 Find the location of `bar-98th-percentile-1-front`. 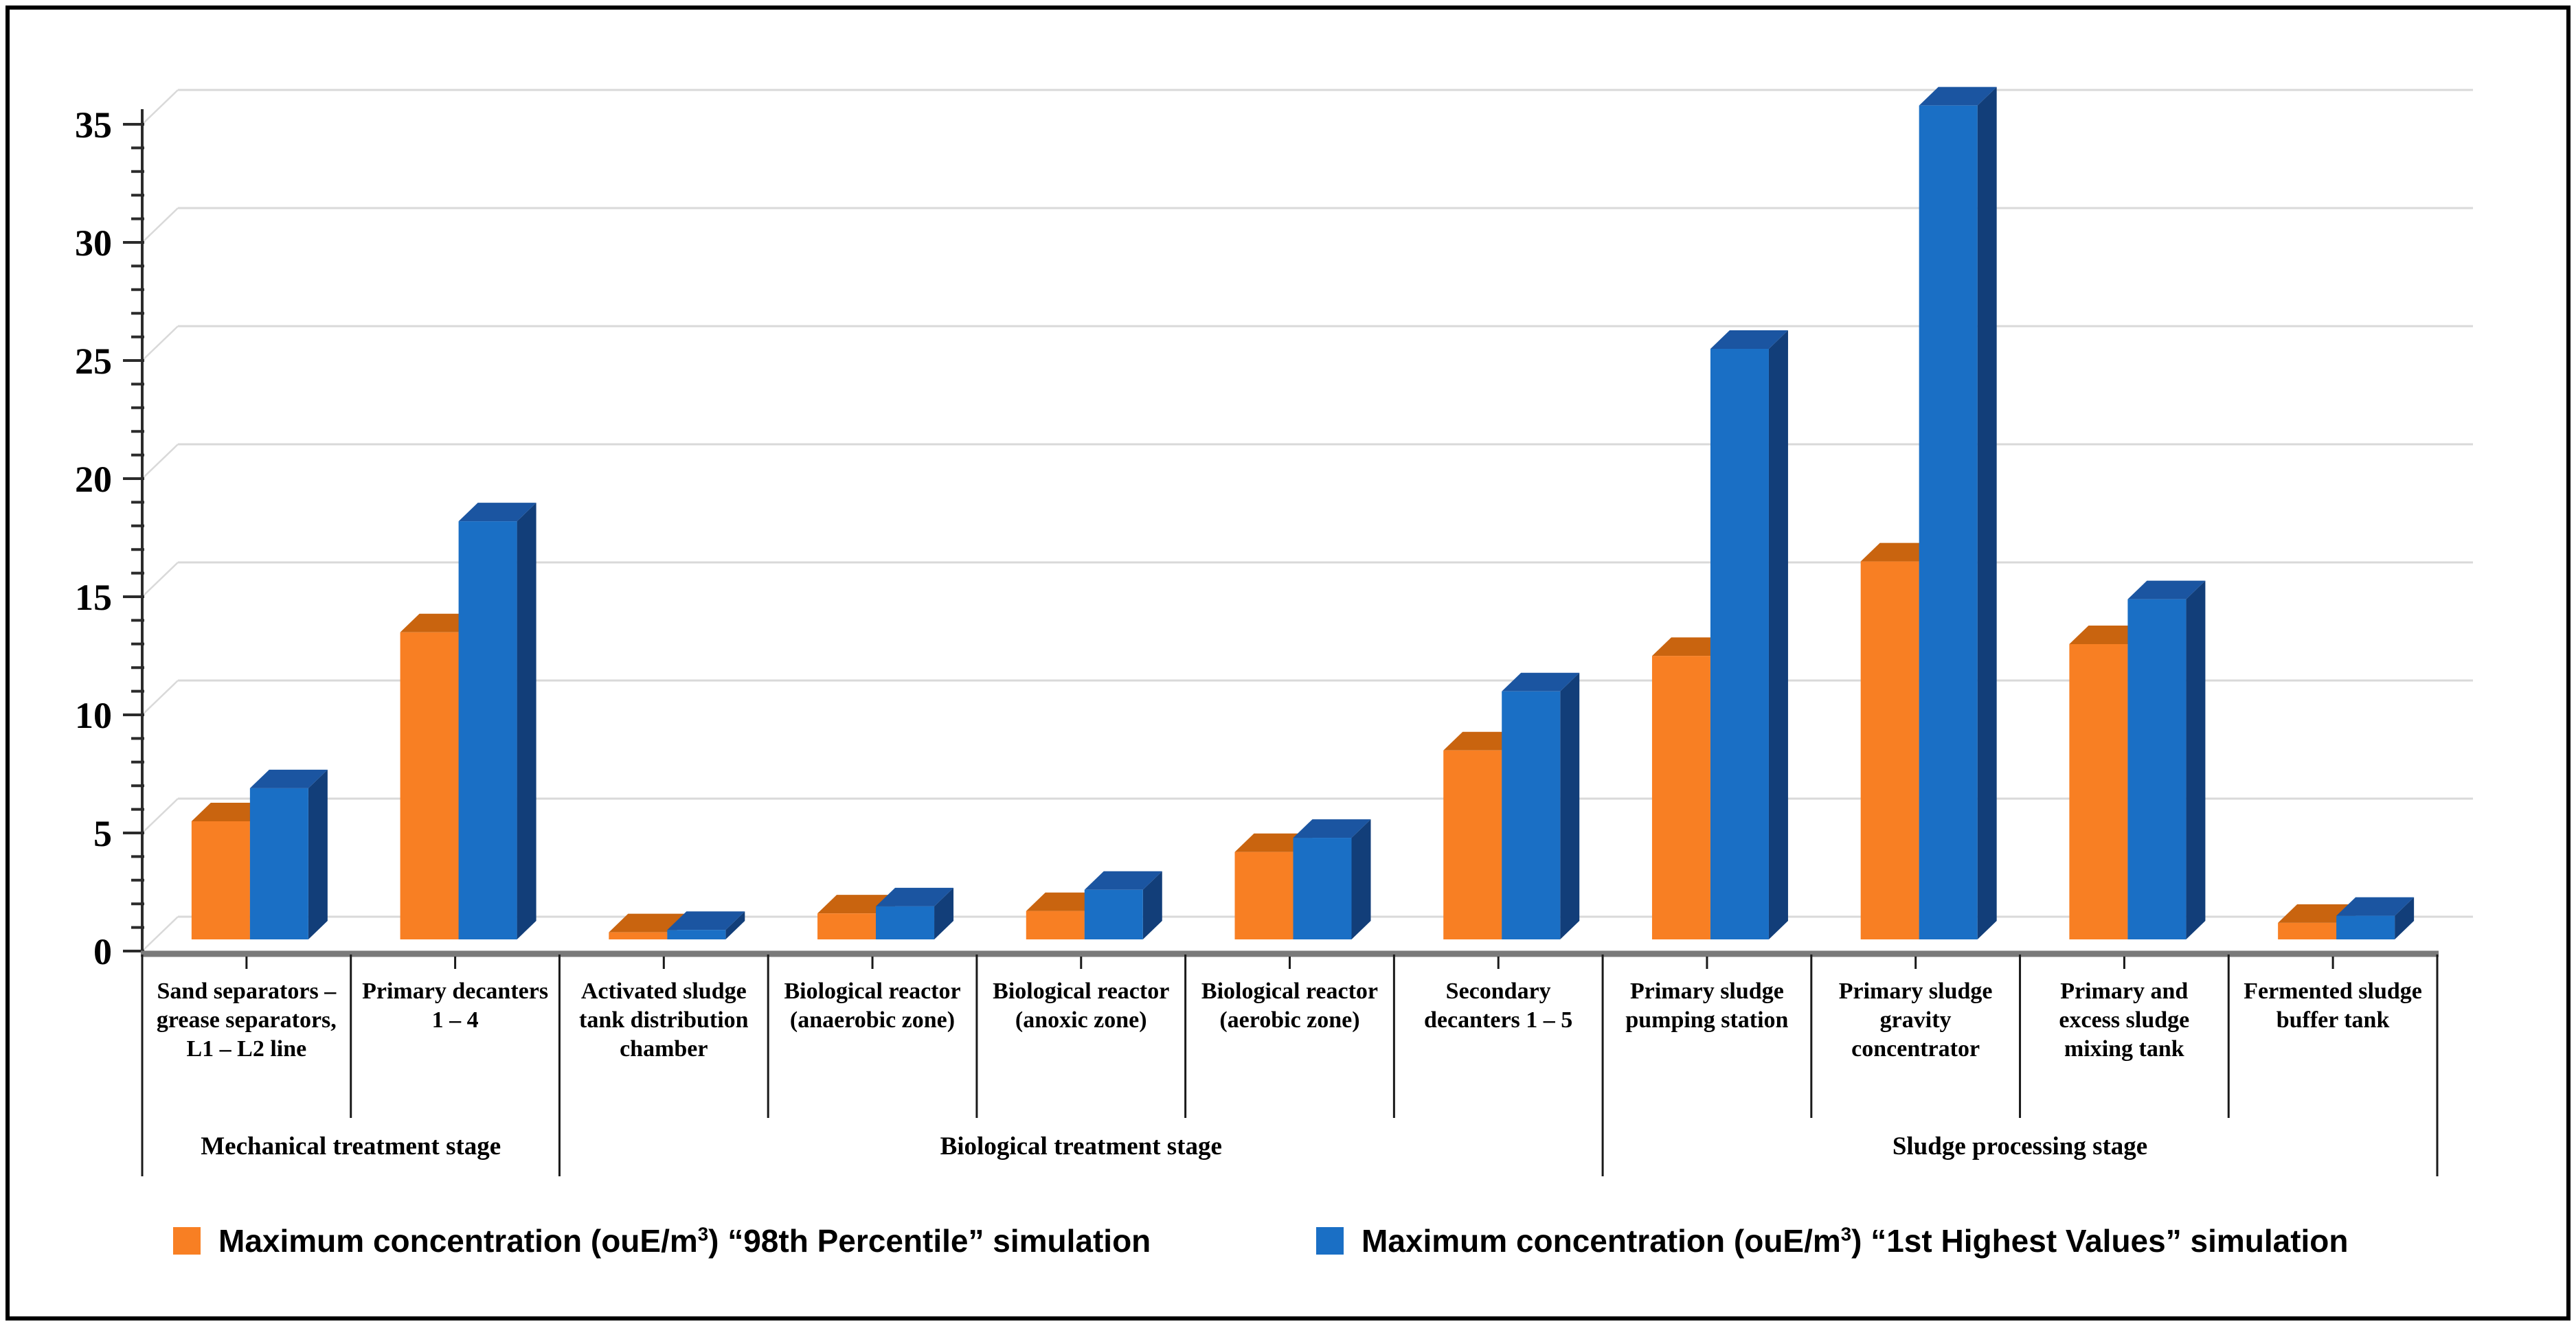

bar-98th-percentile-1-front is located at coordinates (429, 785).